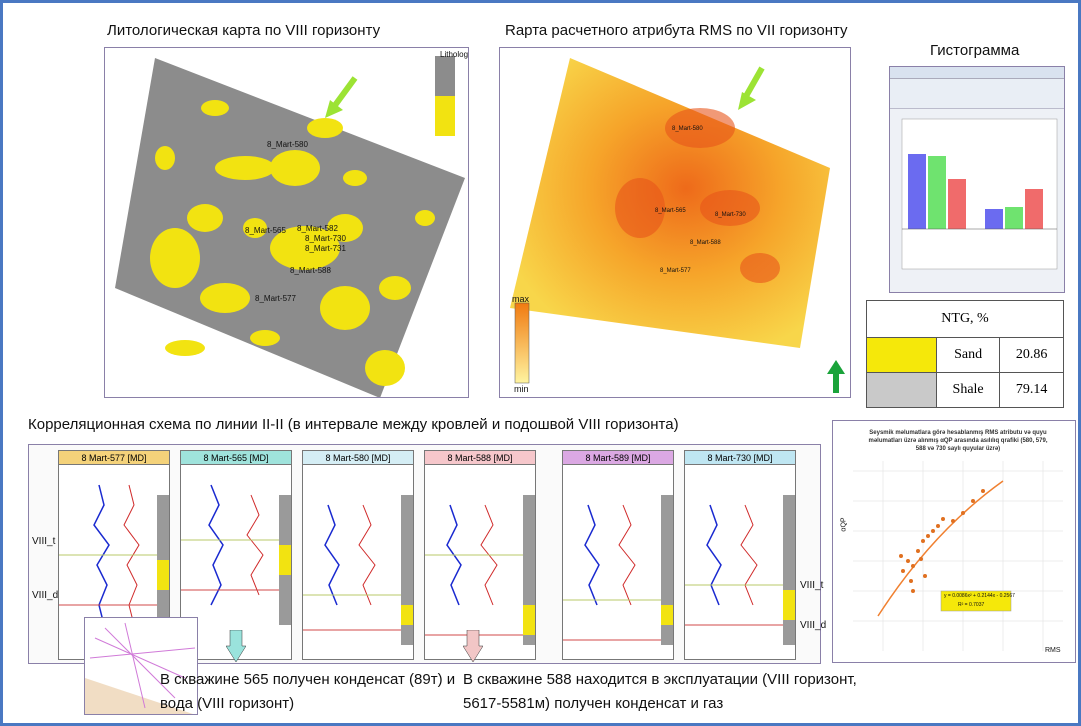 The height and width of the screenshot is (726, 1081). Describe the element at coordinates (480, 555) in the screenshot. I see `well-track-588: 8 Mart-588 [MD]` at that location.